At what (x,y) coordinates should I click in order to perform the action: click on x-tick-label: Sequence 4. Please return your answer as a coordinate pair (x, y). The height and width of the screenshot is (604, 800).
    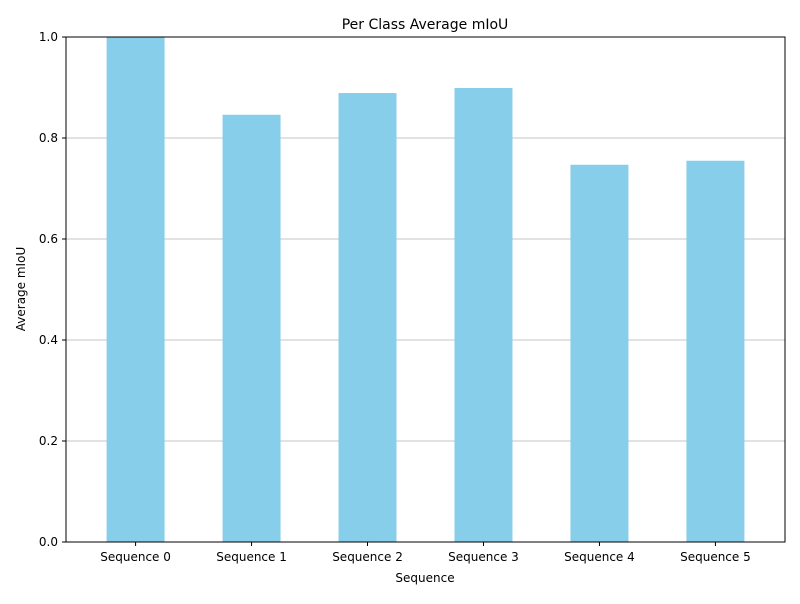
    Looking at the image, I should click on (599, 557).